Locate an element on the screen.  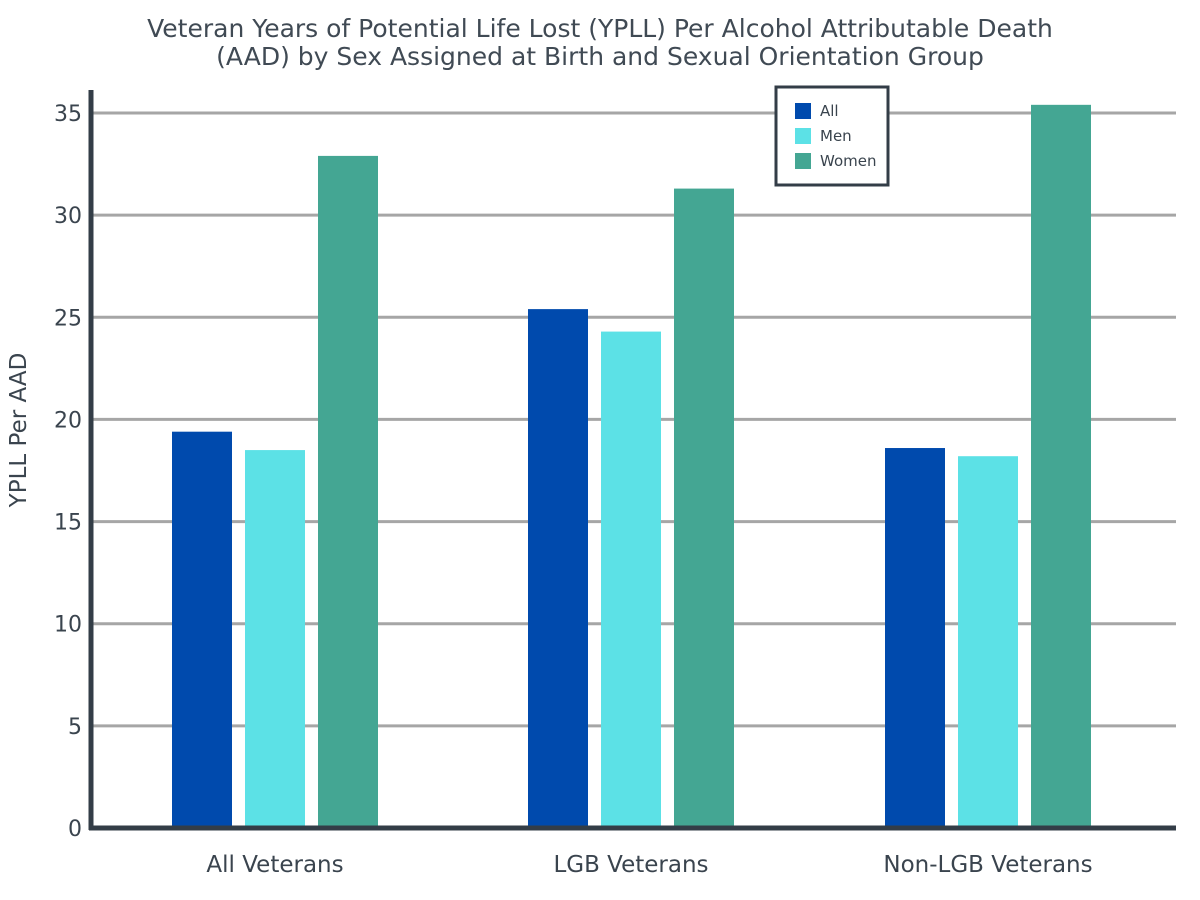
legend-swatch-women is located at coordinates (803, 161).